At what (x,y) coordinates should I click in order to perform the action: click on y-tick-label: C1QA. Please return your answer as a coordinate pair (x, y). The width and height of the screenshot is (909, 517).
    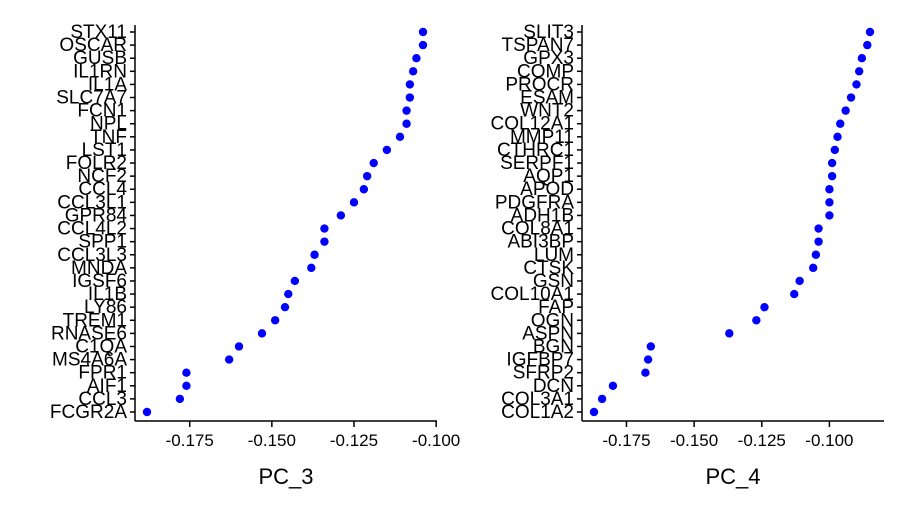
    Looking at the image, I should click on (101, 346).